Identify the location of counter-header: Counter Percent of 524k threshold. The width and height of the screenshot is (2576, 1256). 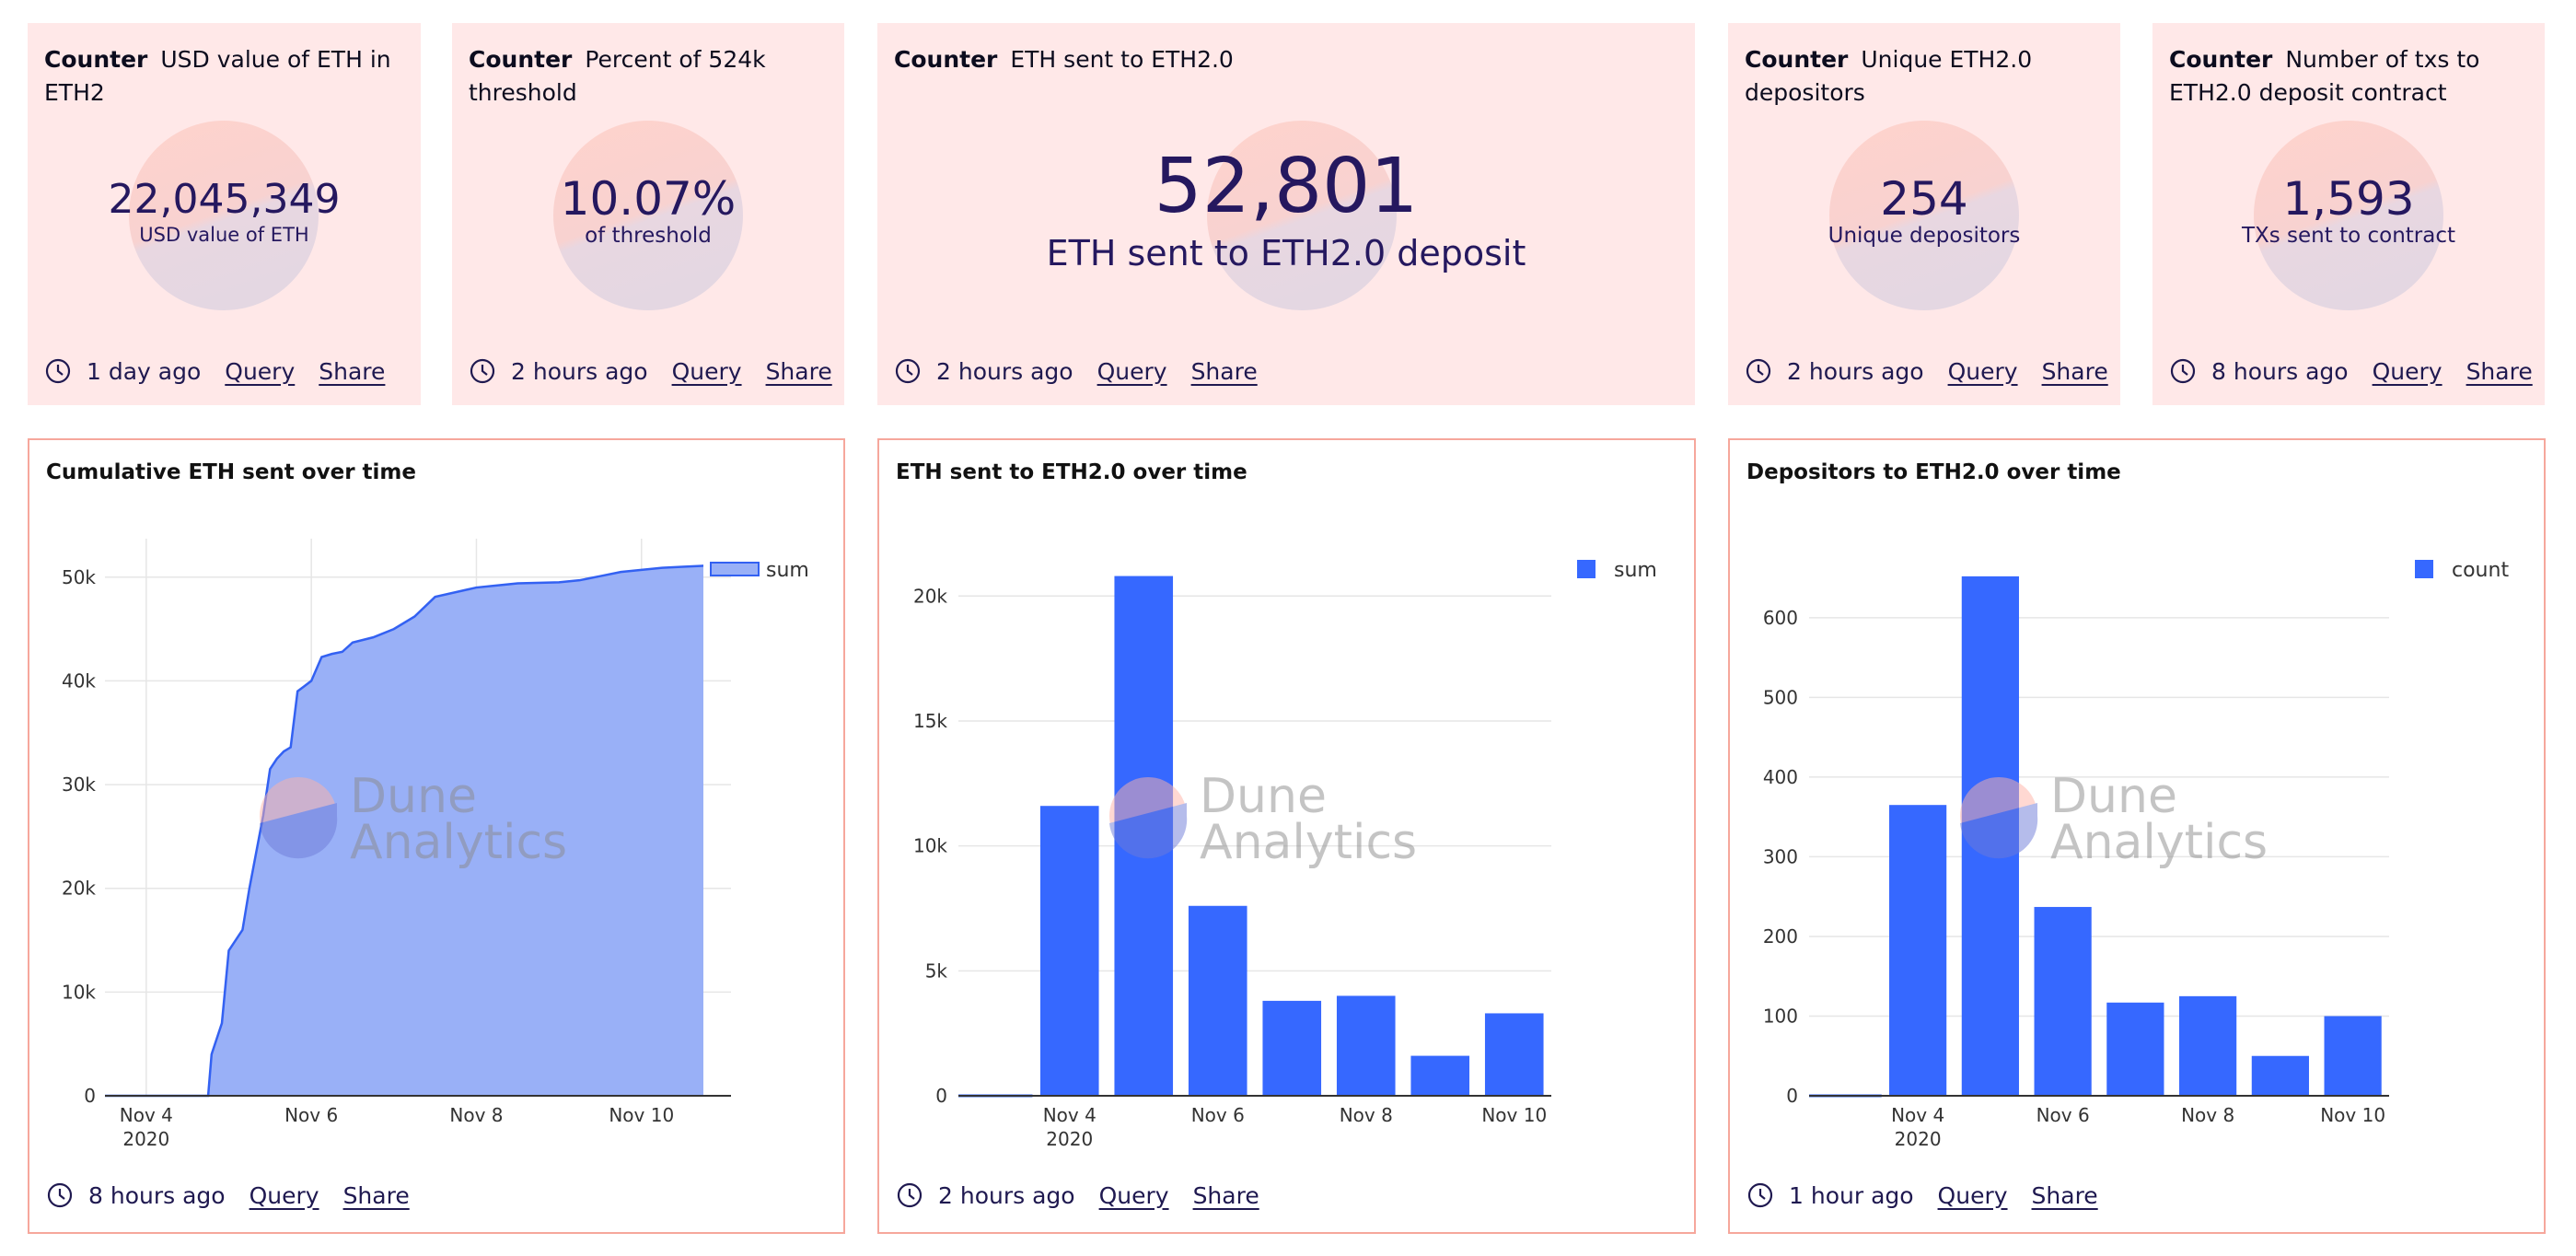
(650, 76).